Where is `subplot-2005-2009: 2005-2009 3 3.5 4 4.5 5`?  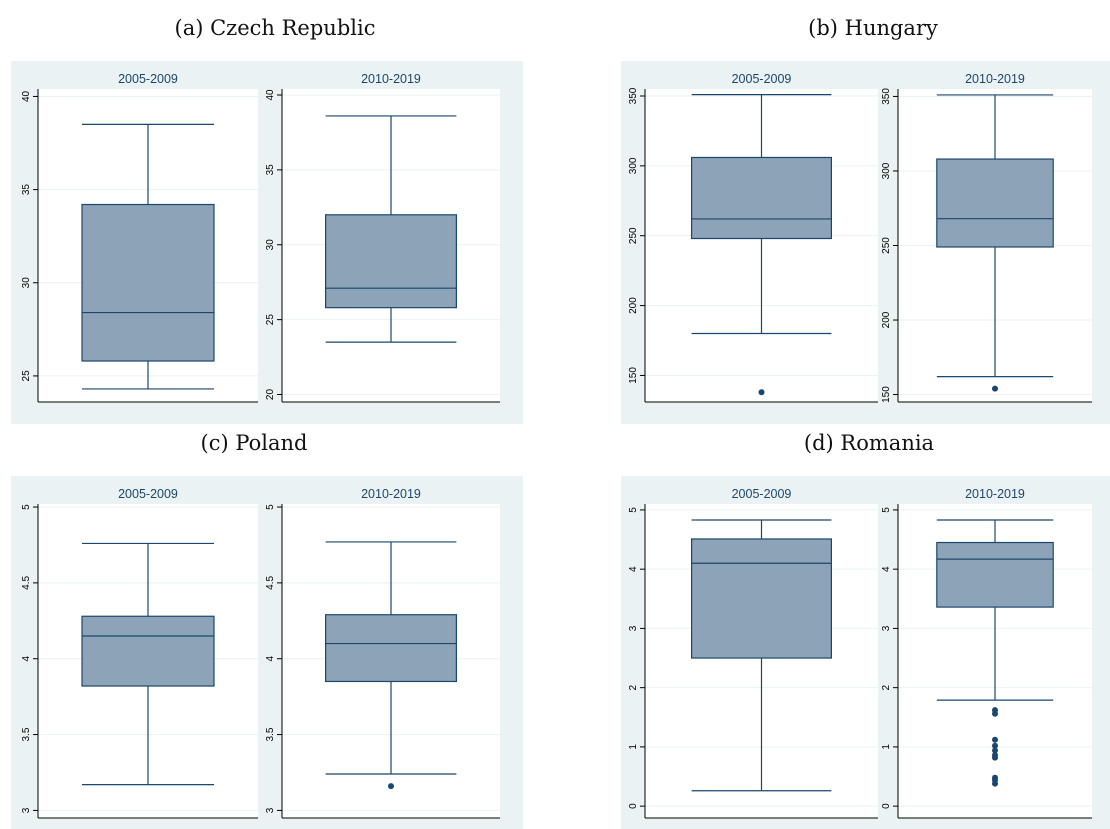
subplot-2005-2009: 2005-2009 3 3.5 4 4.5 5 is located at coordinates (139, 653).